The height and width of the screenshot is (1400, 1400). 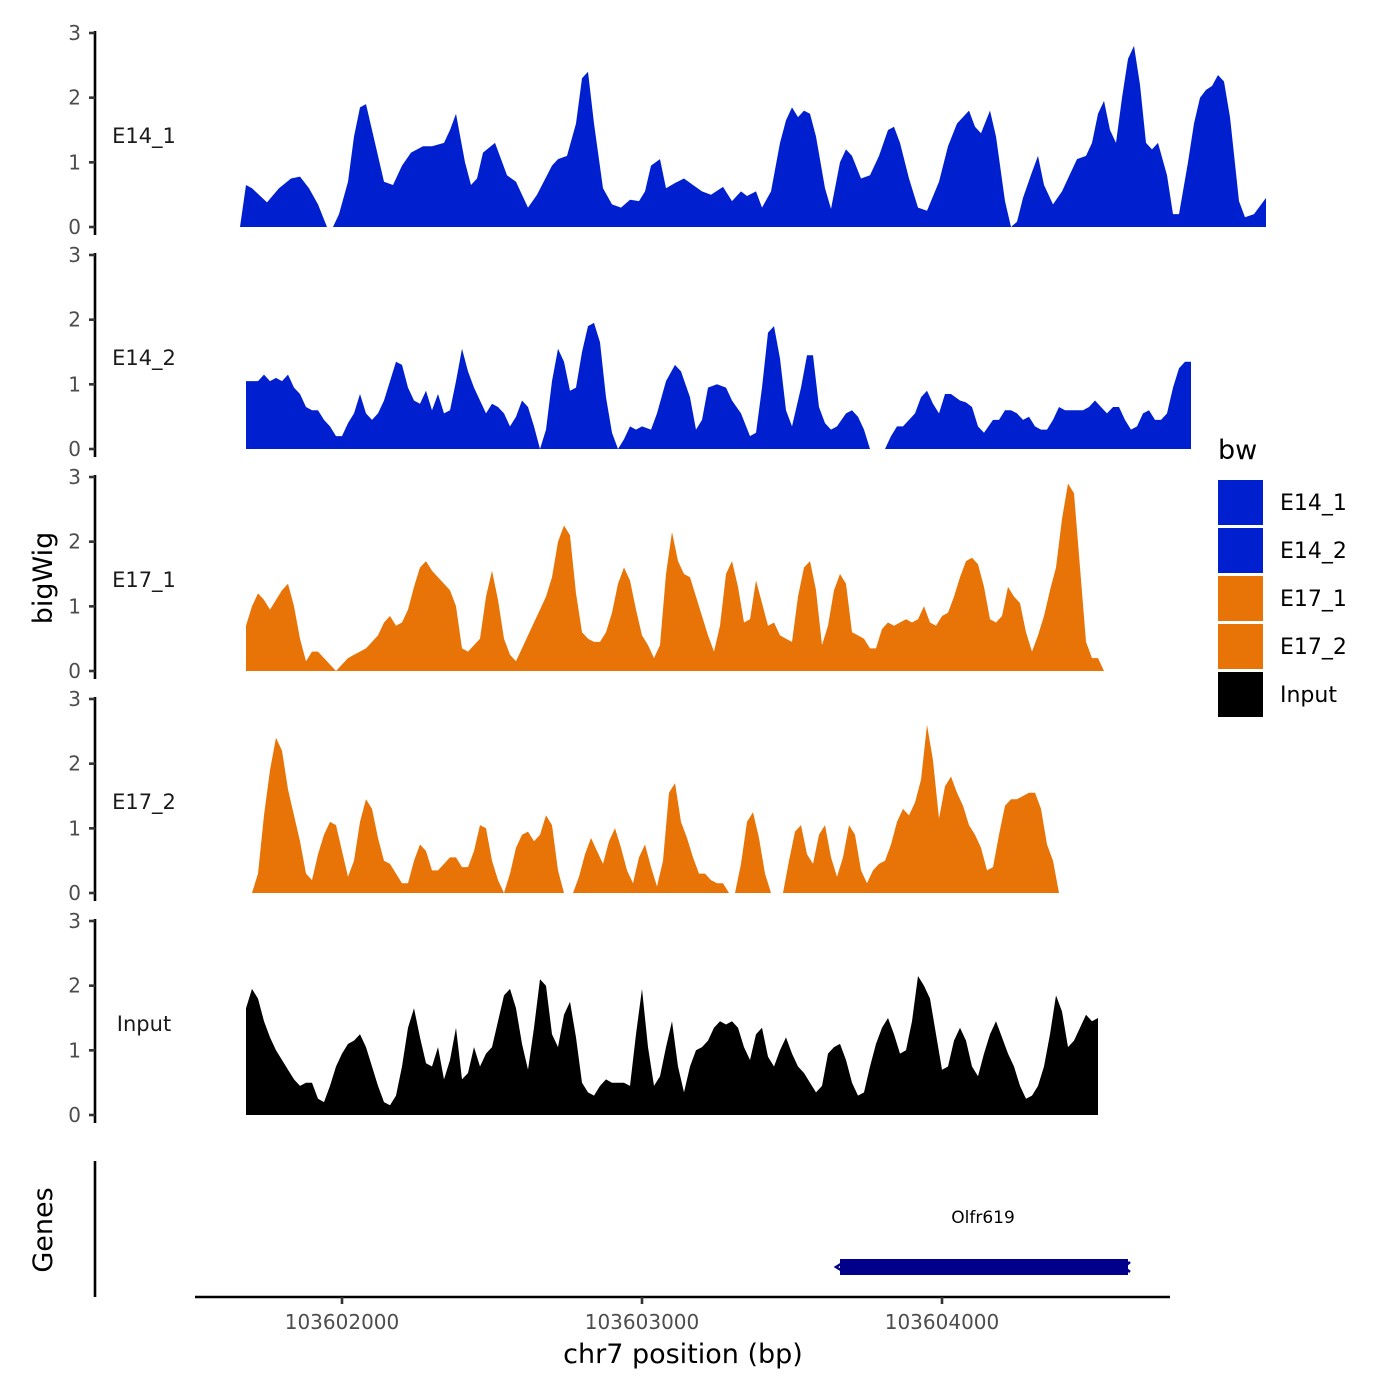 I want to click on track-E14_2: 0 1 2 3 E14_2, so click(x=629, y=352).